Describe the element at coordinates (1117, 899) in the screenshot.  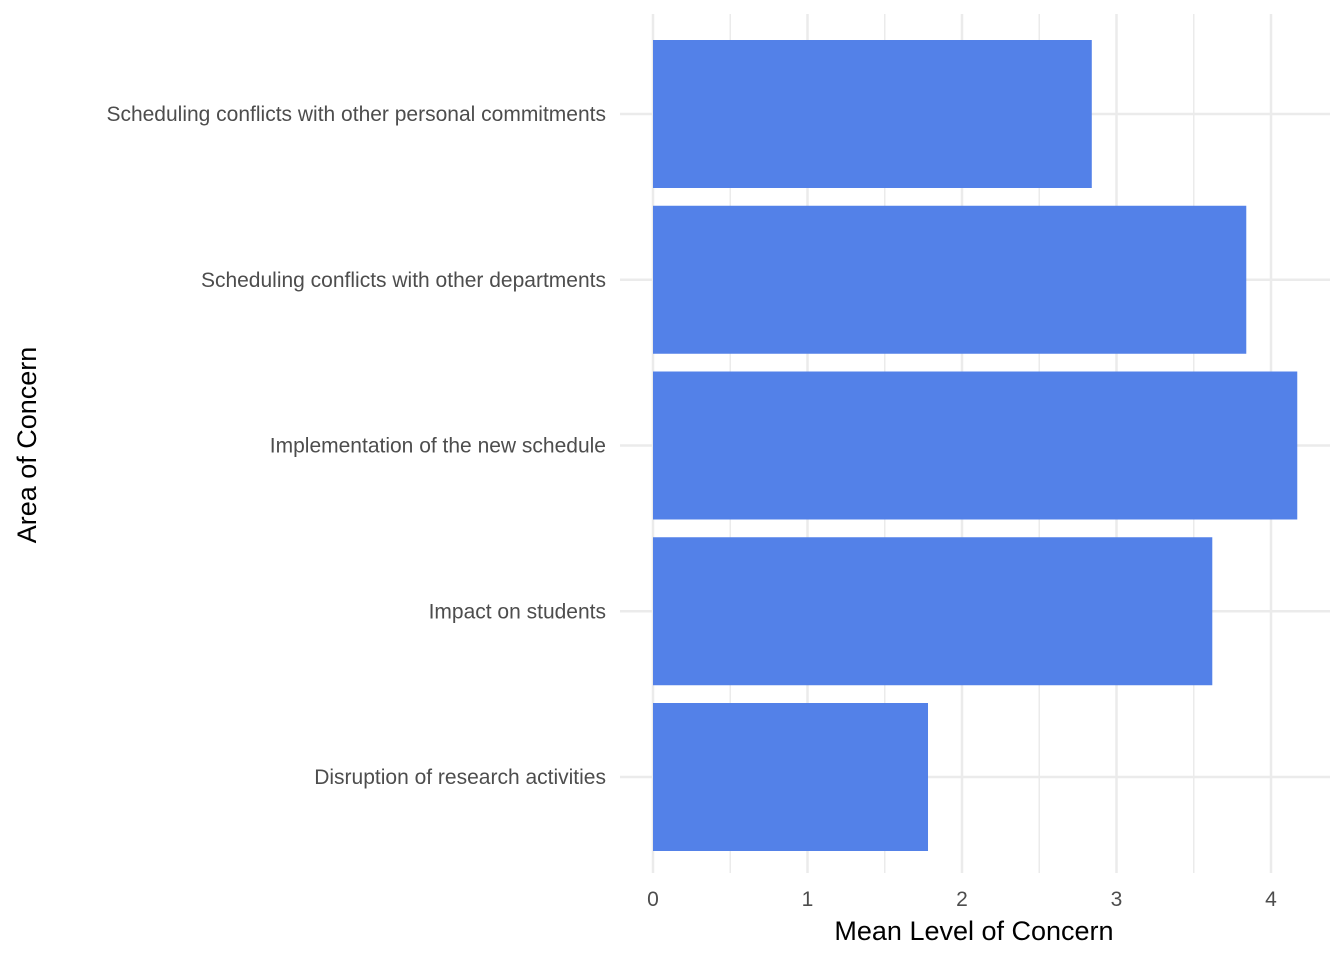
I see `x-tick-label: 3` at that location.